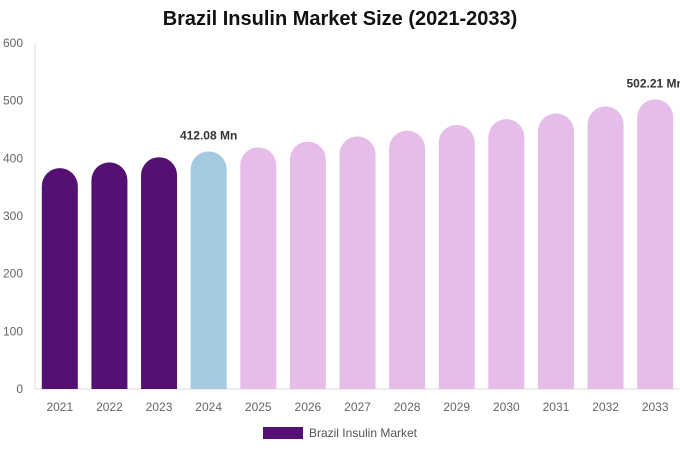 The width and height of the screenshot is (680, 450). Describe the element at coordinates (555, 251) in the screenshot. I see `bar-2031` at that location.